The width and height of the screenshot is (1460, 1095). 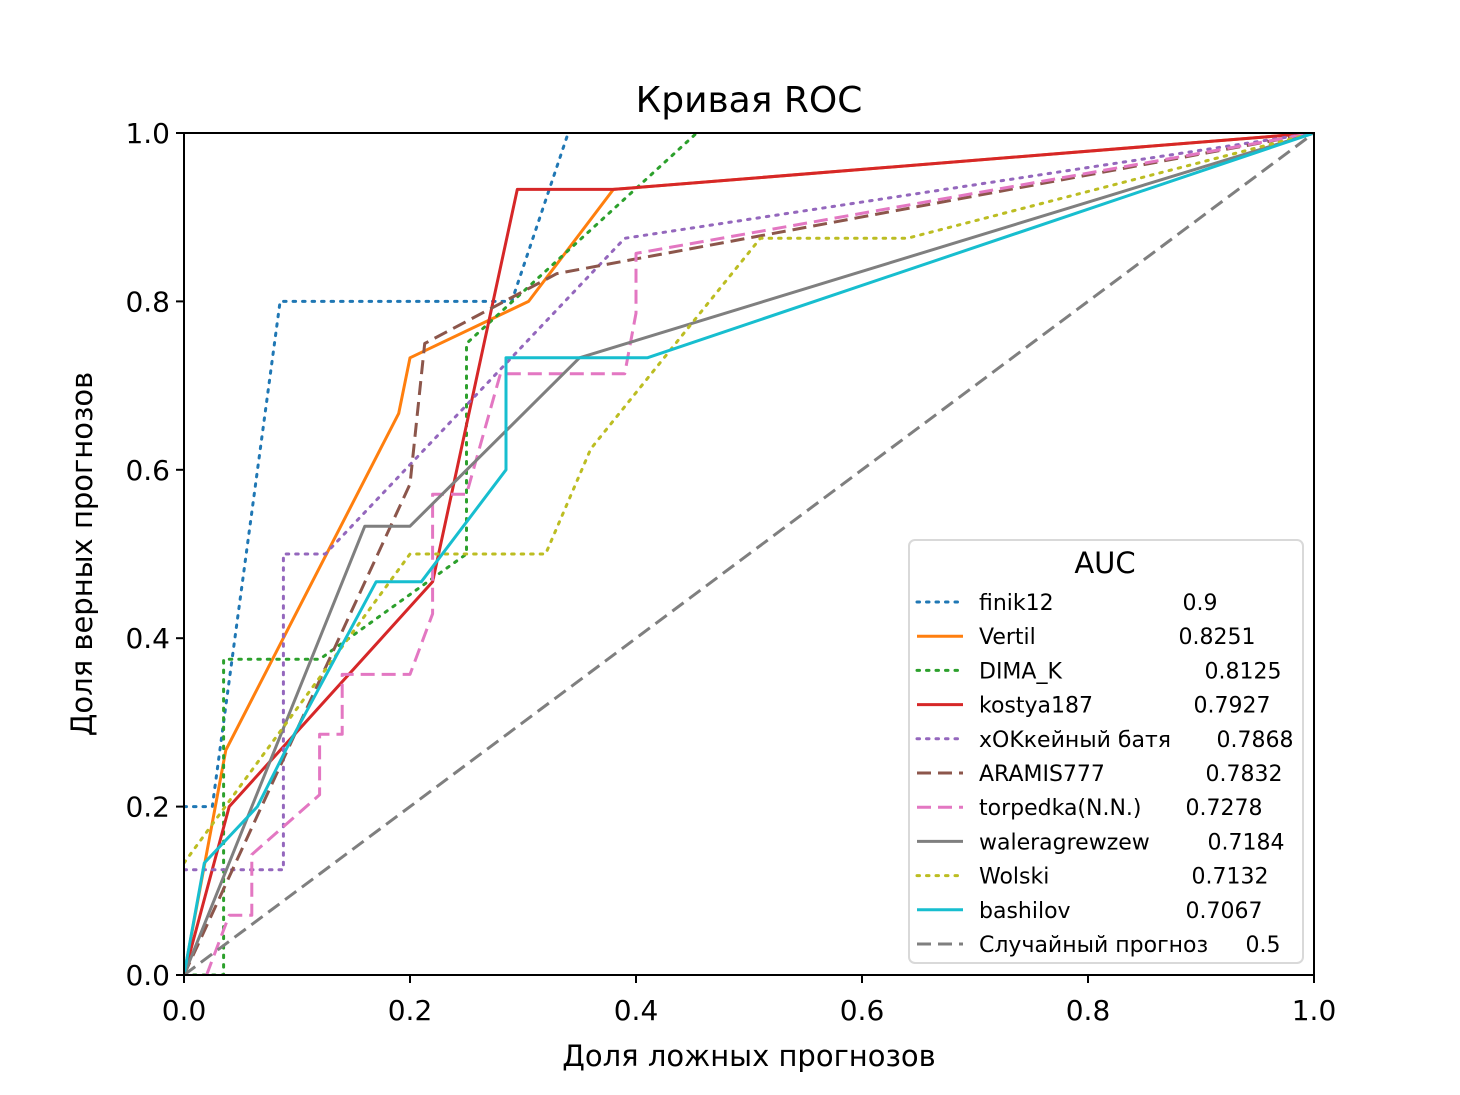 What do you see at coordinates (1224, 911) in the screenshot?
I see `legend-auc-value: 0.7067` at bounding box center [1224, 911].